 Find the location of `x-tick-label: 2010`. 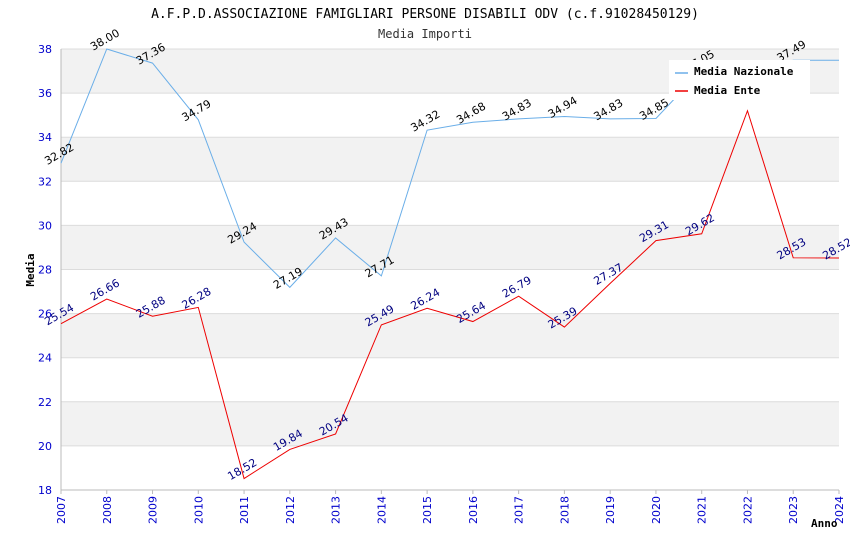

x-tick-label: 2010 is located at coordinates (198, 510).